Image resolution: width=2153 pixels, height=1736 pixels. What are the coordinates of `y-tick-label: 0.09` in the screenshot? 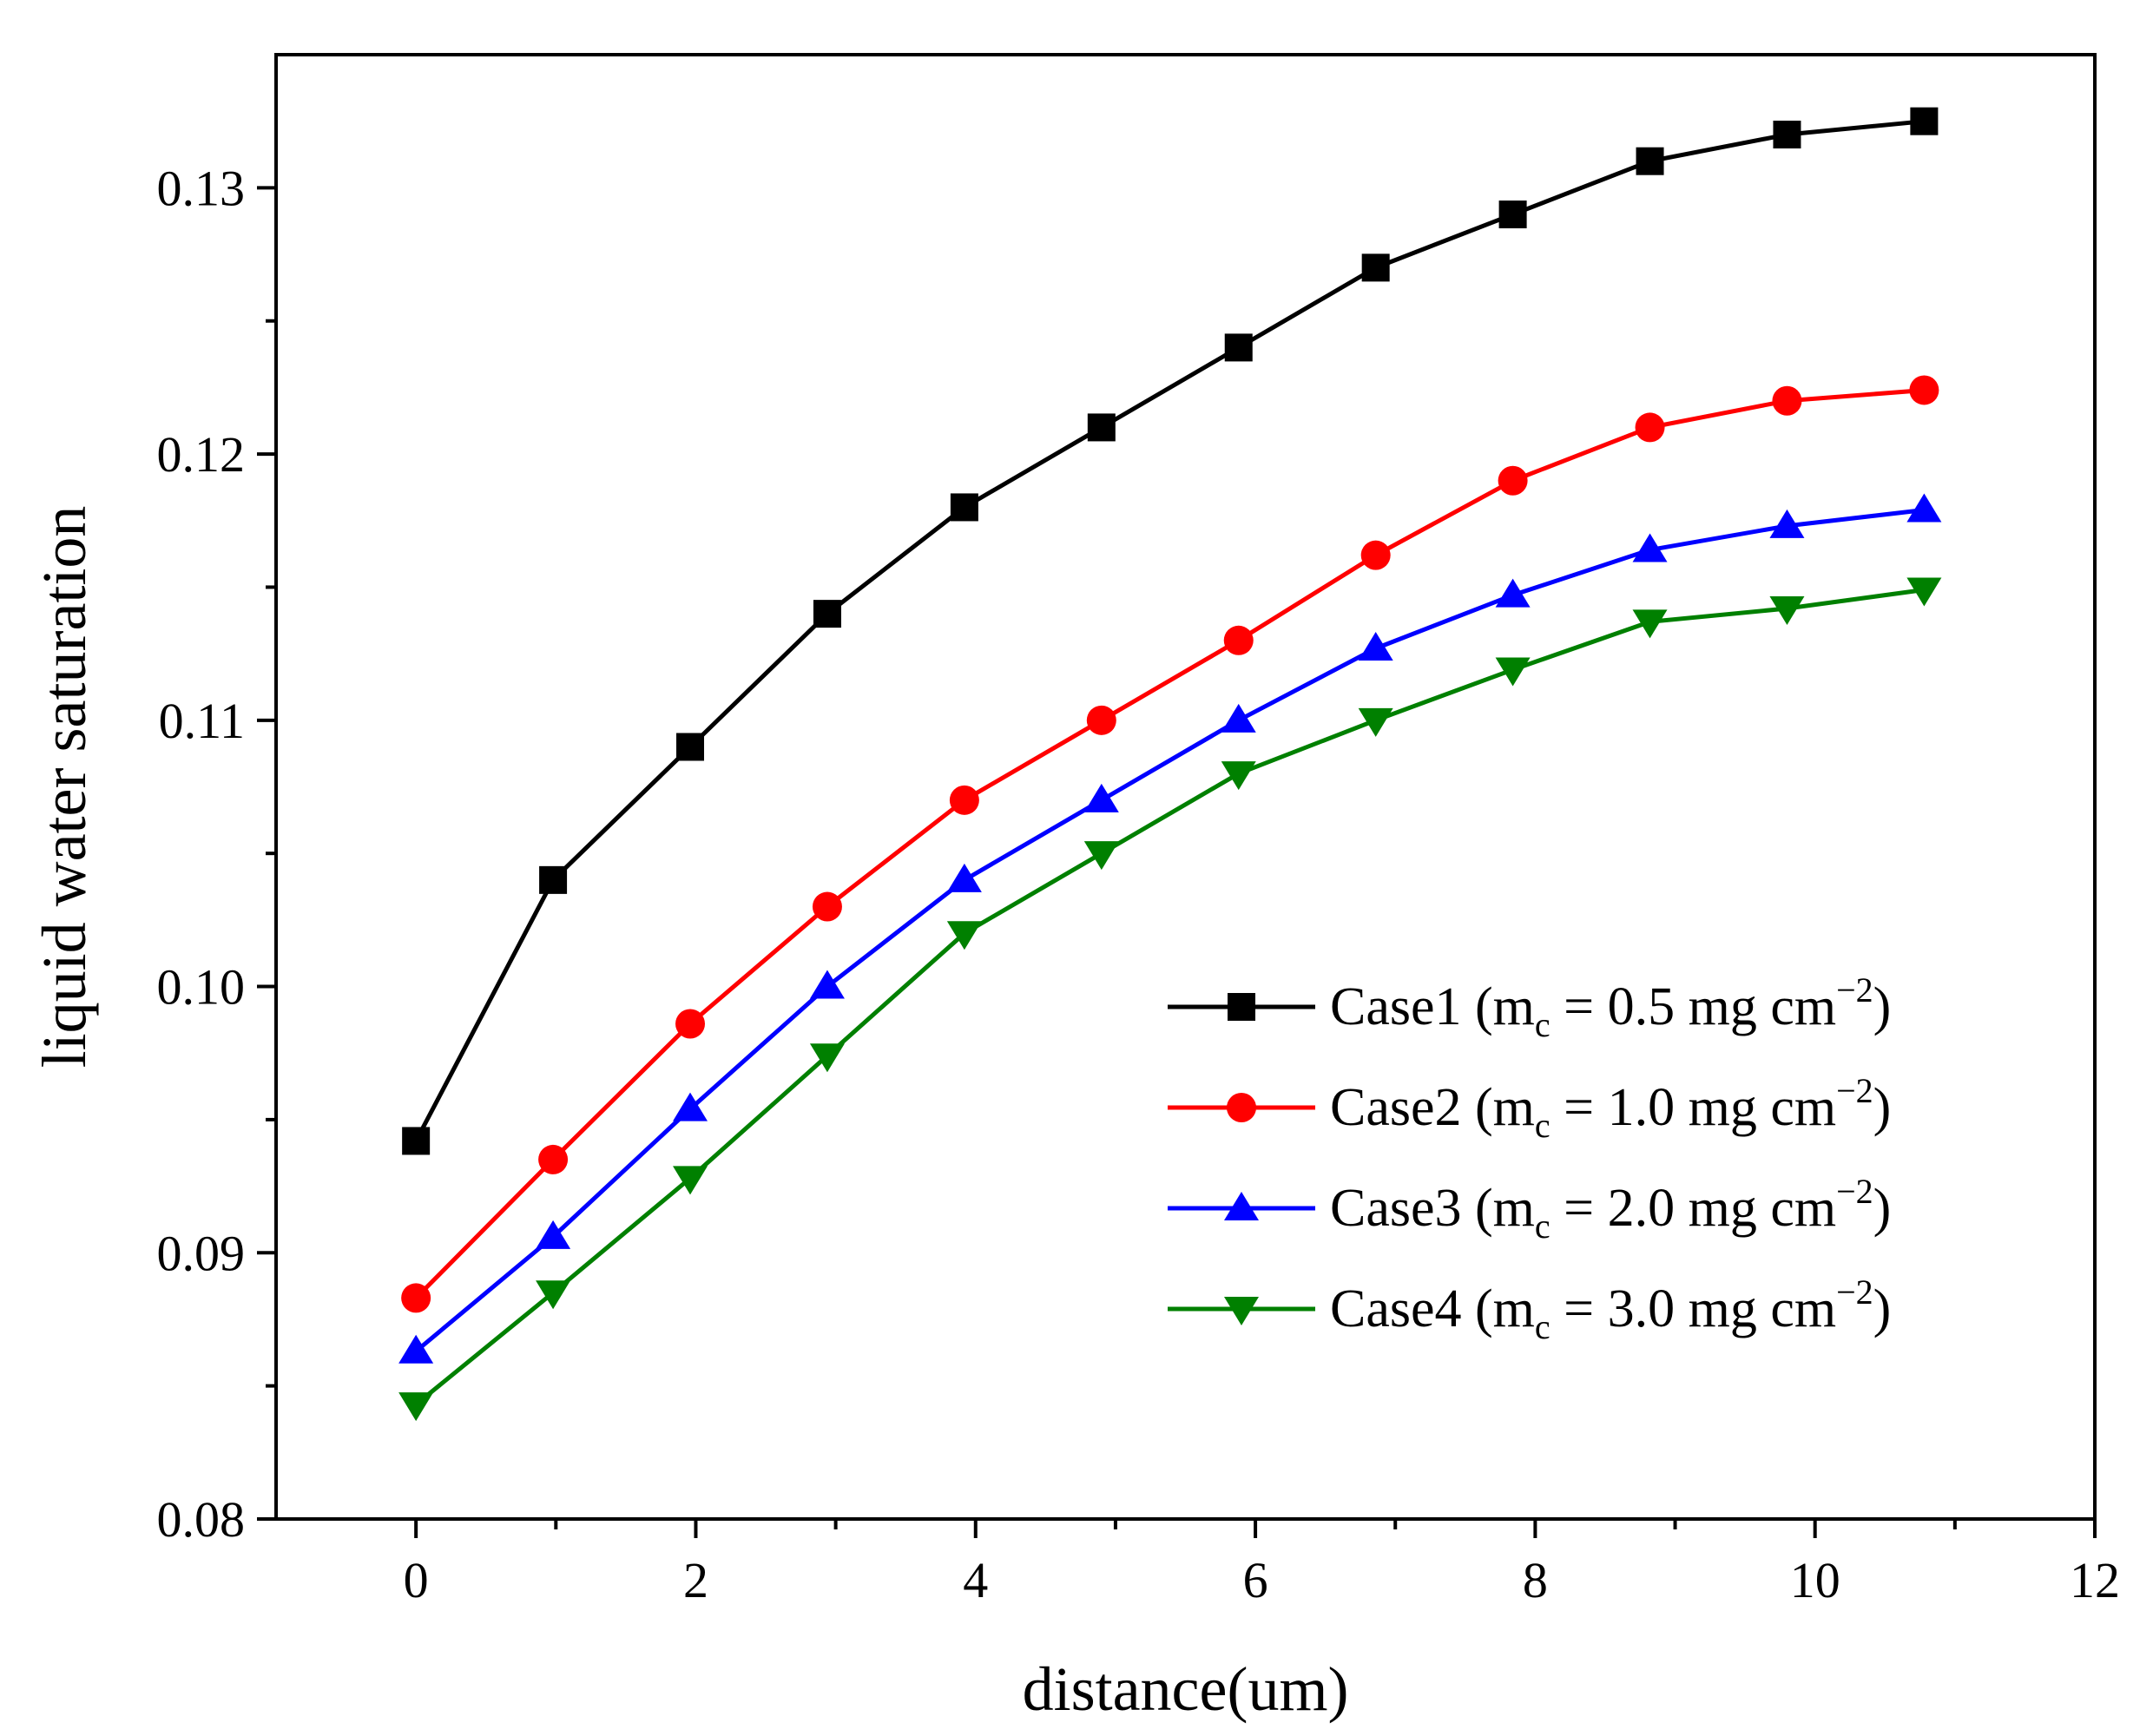 It's located at (201, 1253).